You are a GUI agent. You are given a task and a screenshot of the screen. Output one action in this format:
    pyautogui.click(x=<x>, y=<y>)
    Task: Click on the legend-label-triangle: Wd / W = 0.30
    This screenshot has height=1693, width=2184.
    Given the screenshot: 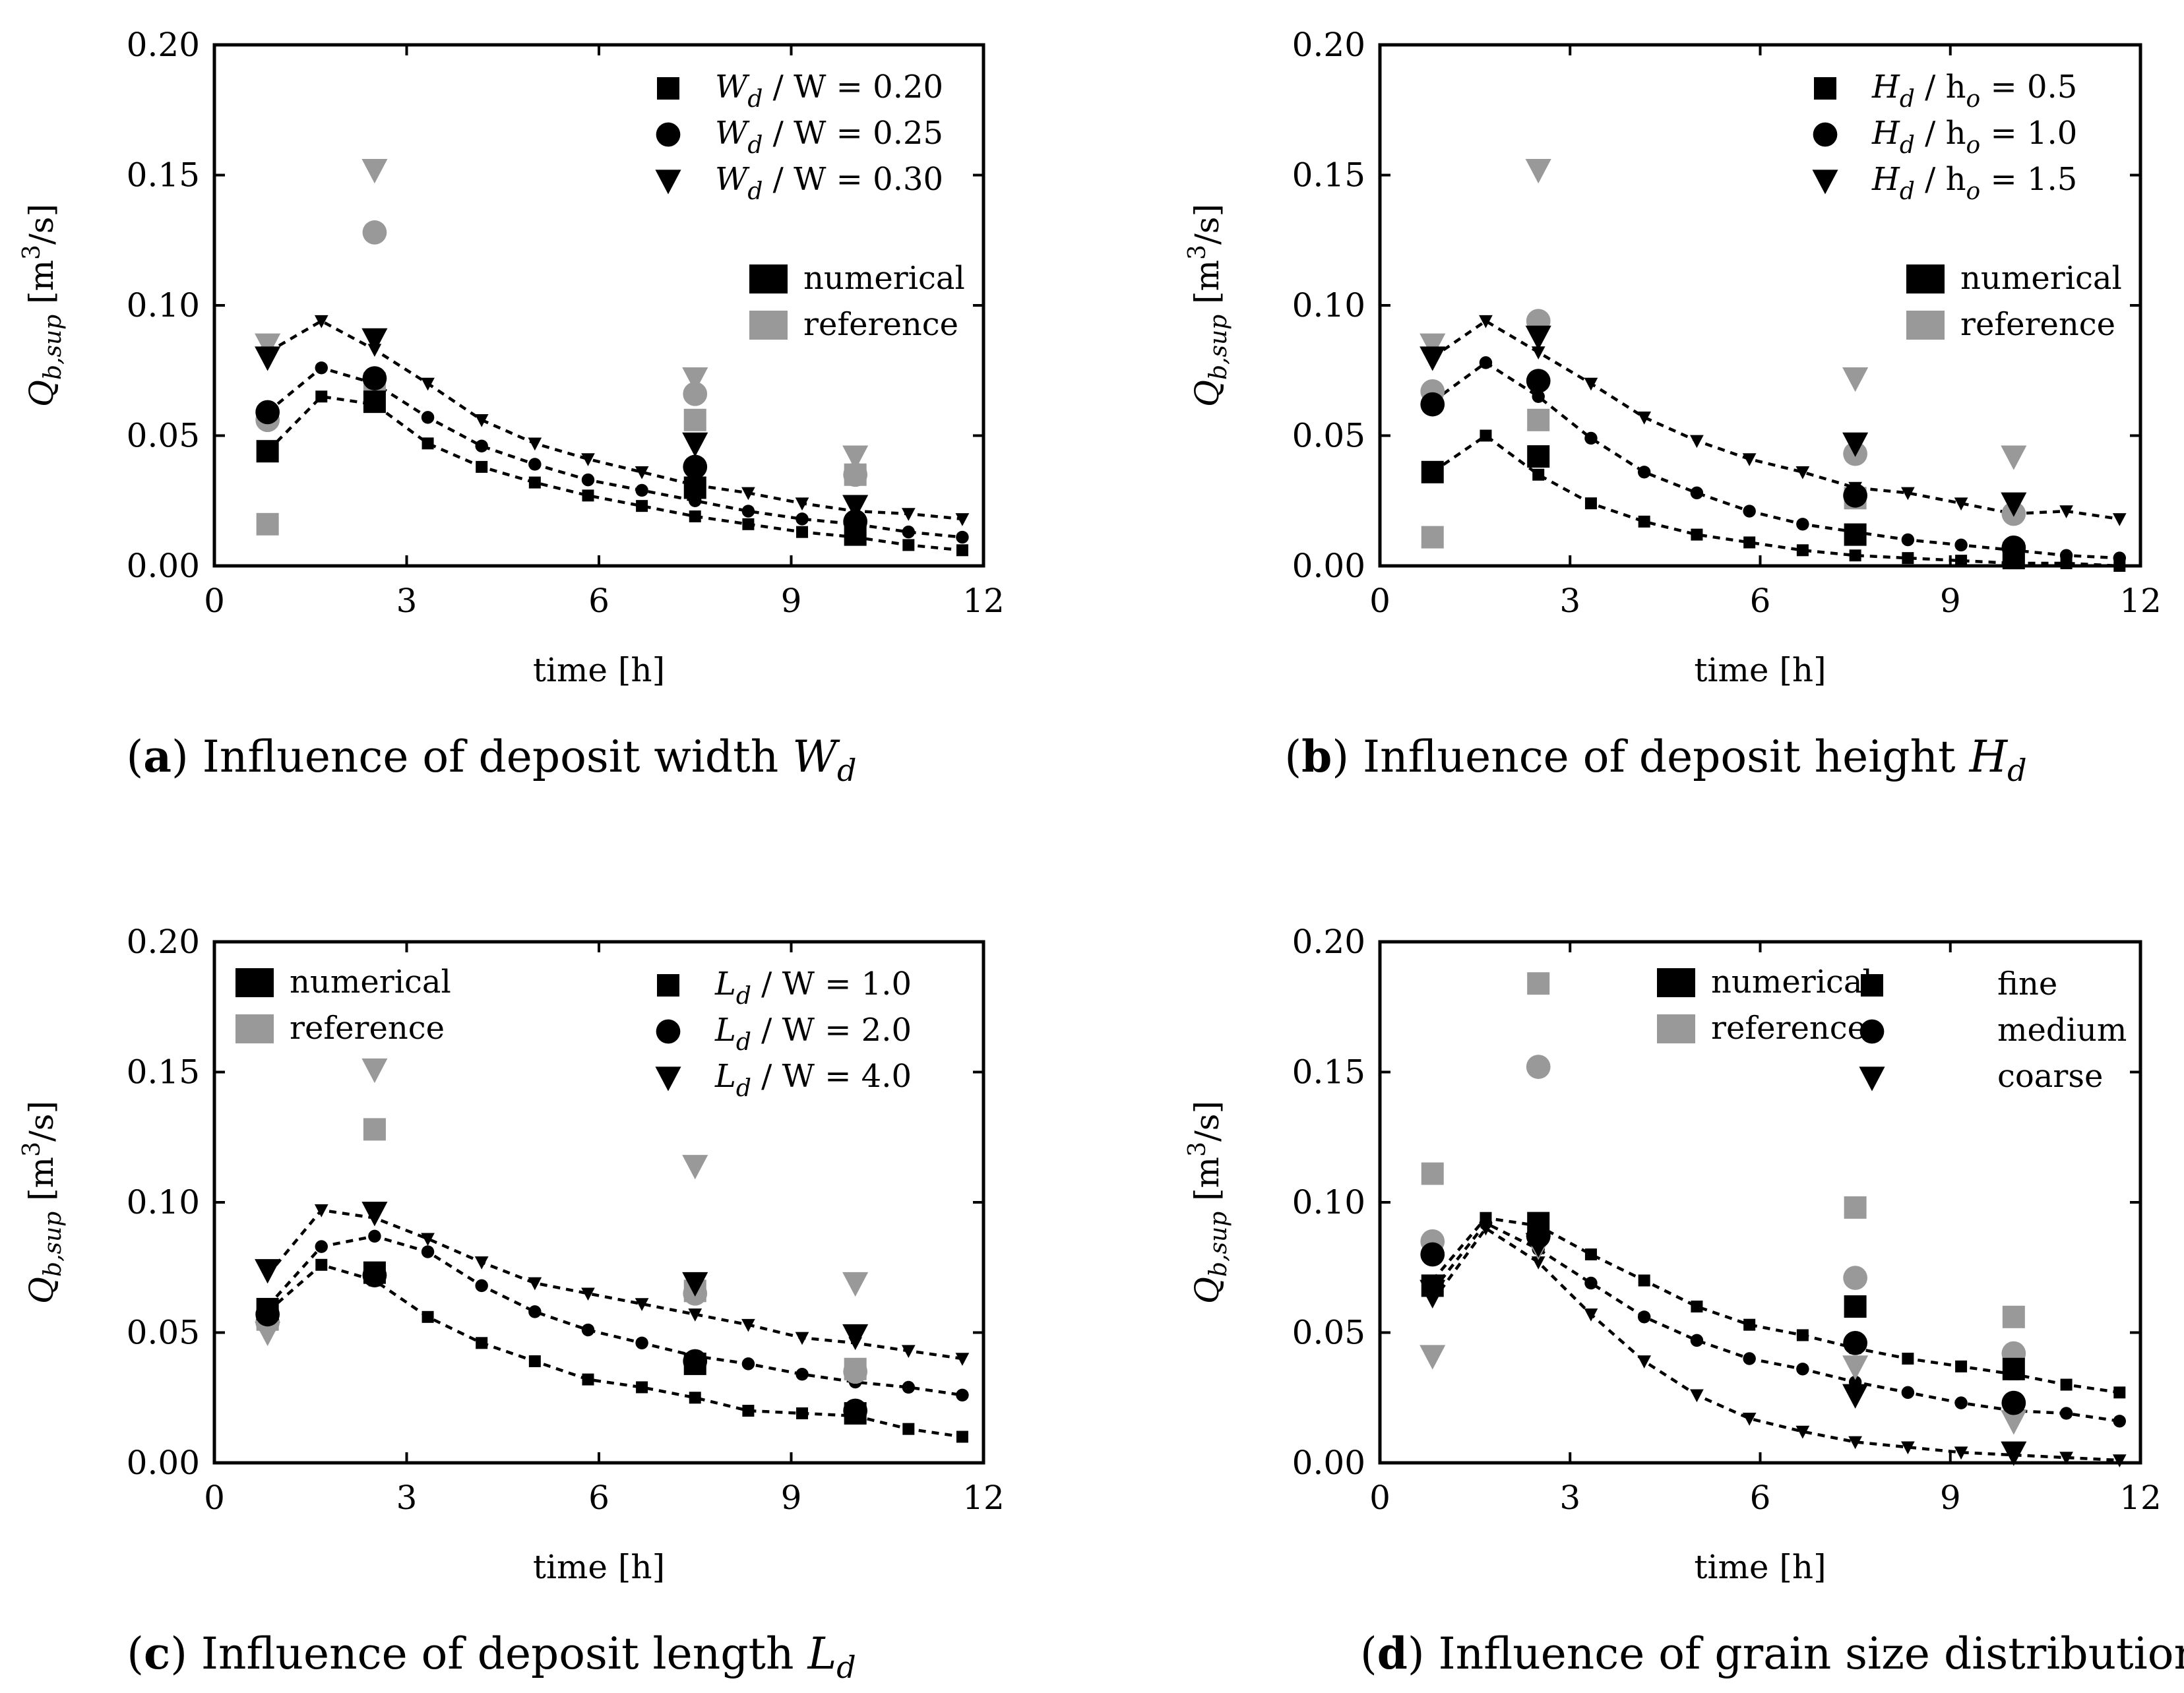 What is the action you would take?
    pyautogui.click(x=829, y=183)
    